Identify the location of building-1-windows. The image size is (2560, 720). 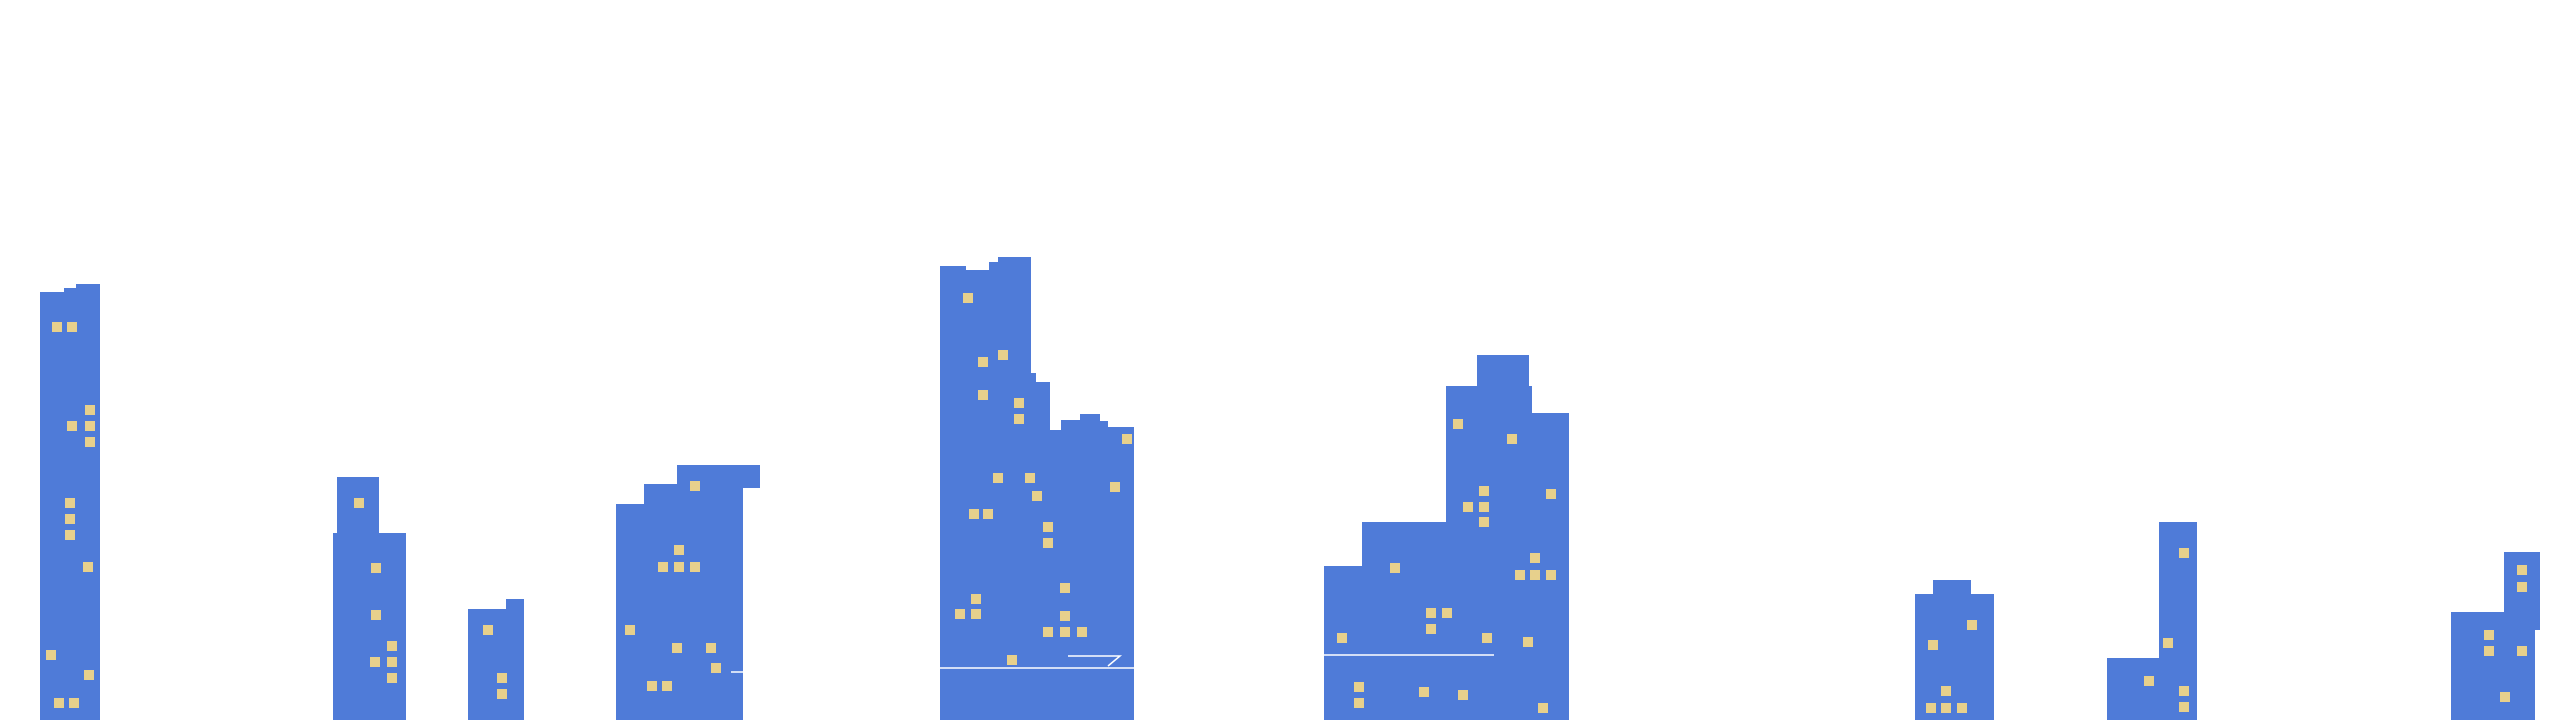
(70, 515).